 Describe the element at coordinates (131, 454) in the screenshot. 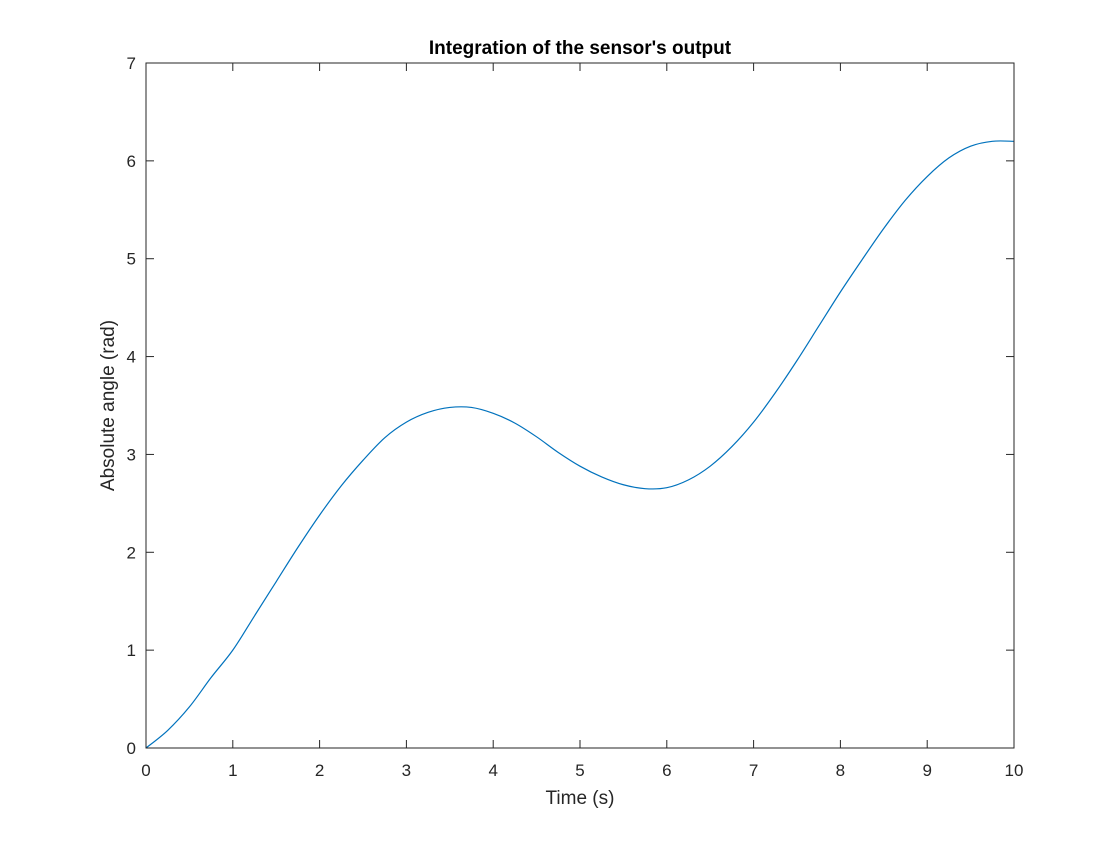

I see `y-tick-label: 3` at that location.